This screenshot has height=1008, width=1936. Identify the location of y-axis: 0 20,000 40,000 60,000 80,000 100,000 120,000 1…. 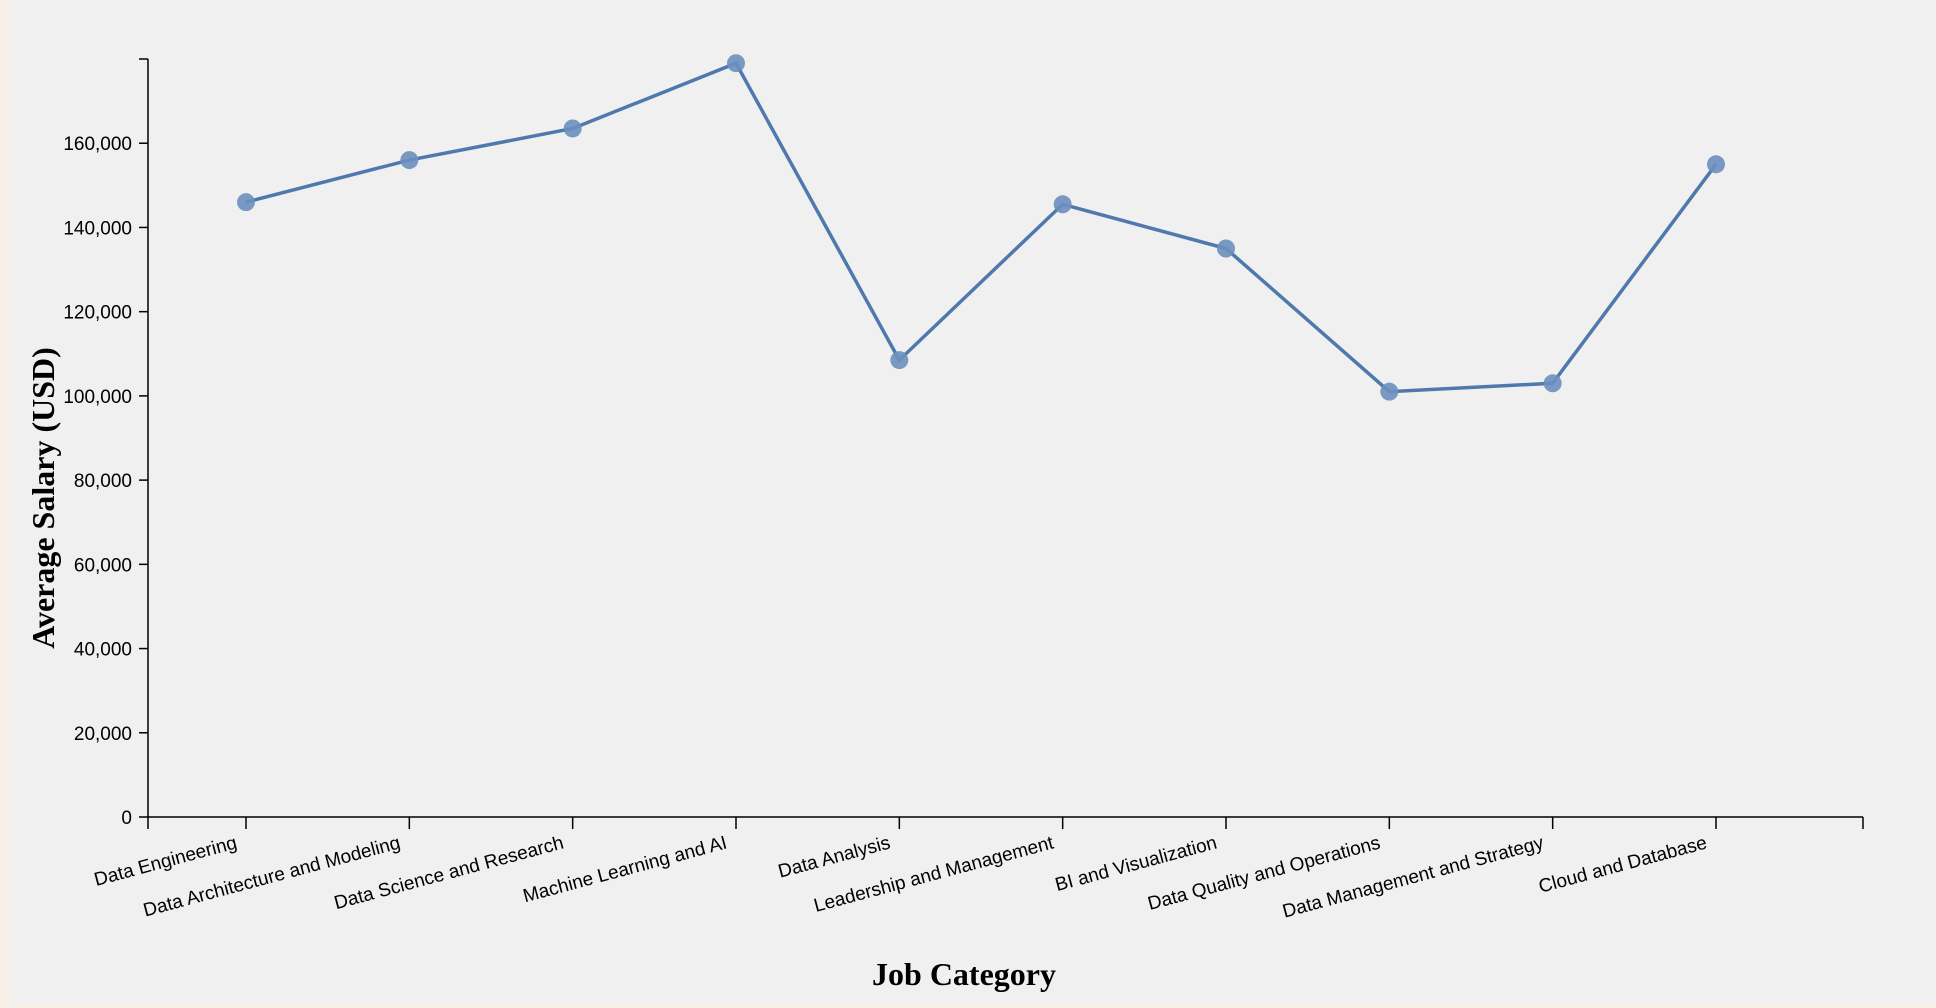
(106, 443).